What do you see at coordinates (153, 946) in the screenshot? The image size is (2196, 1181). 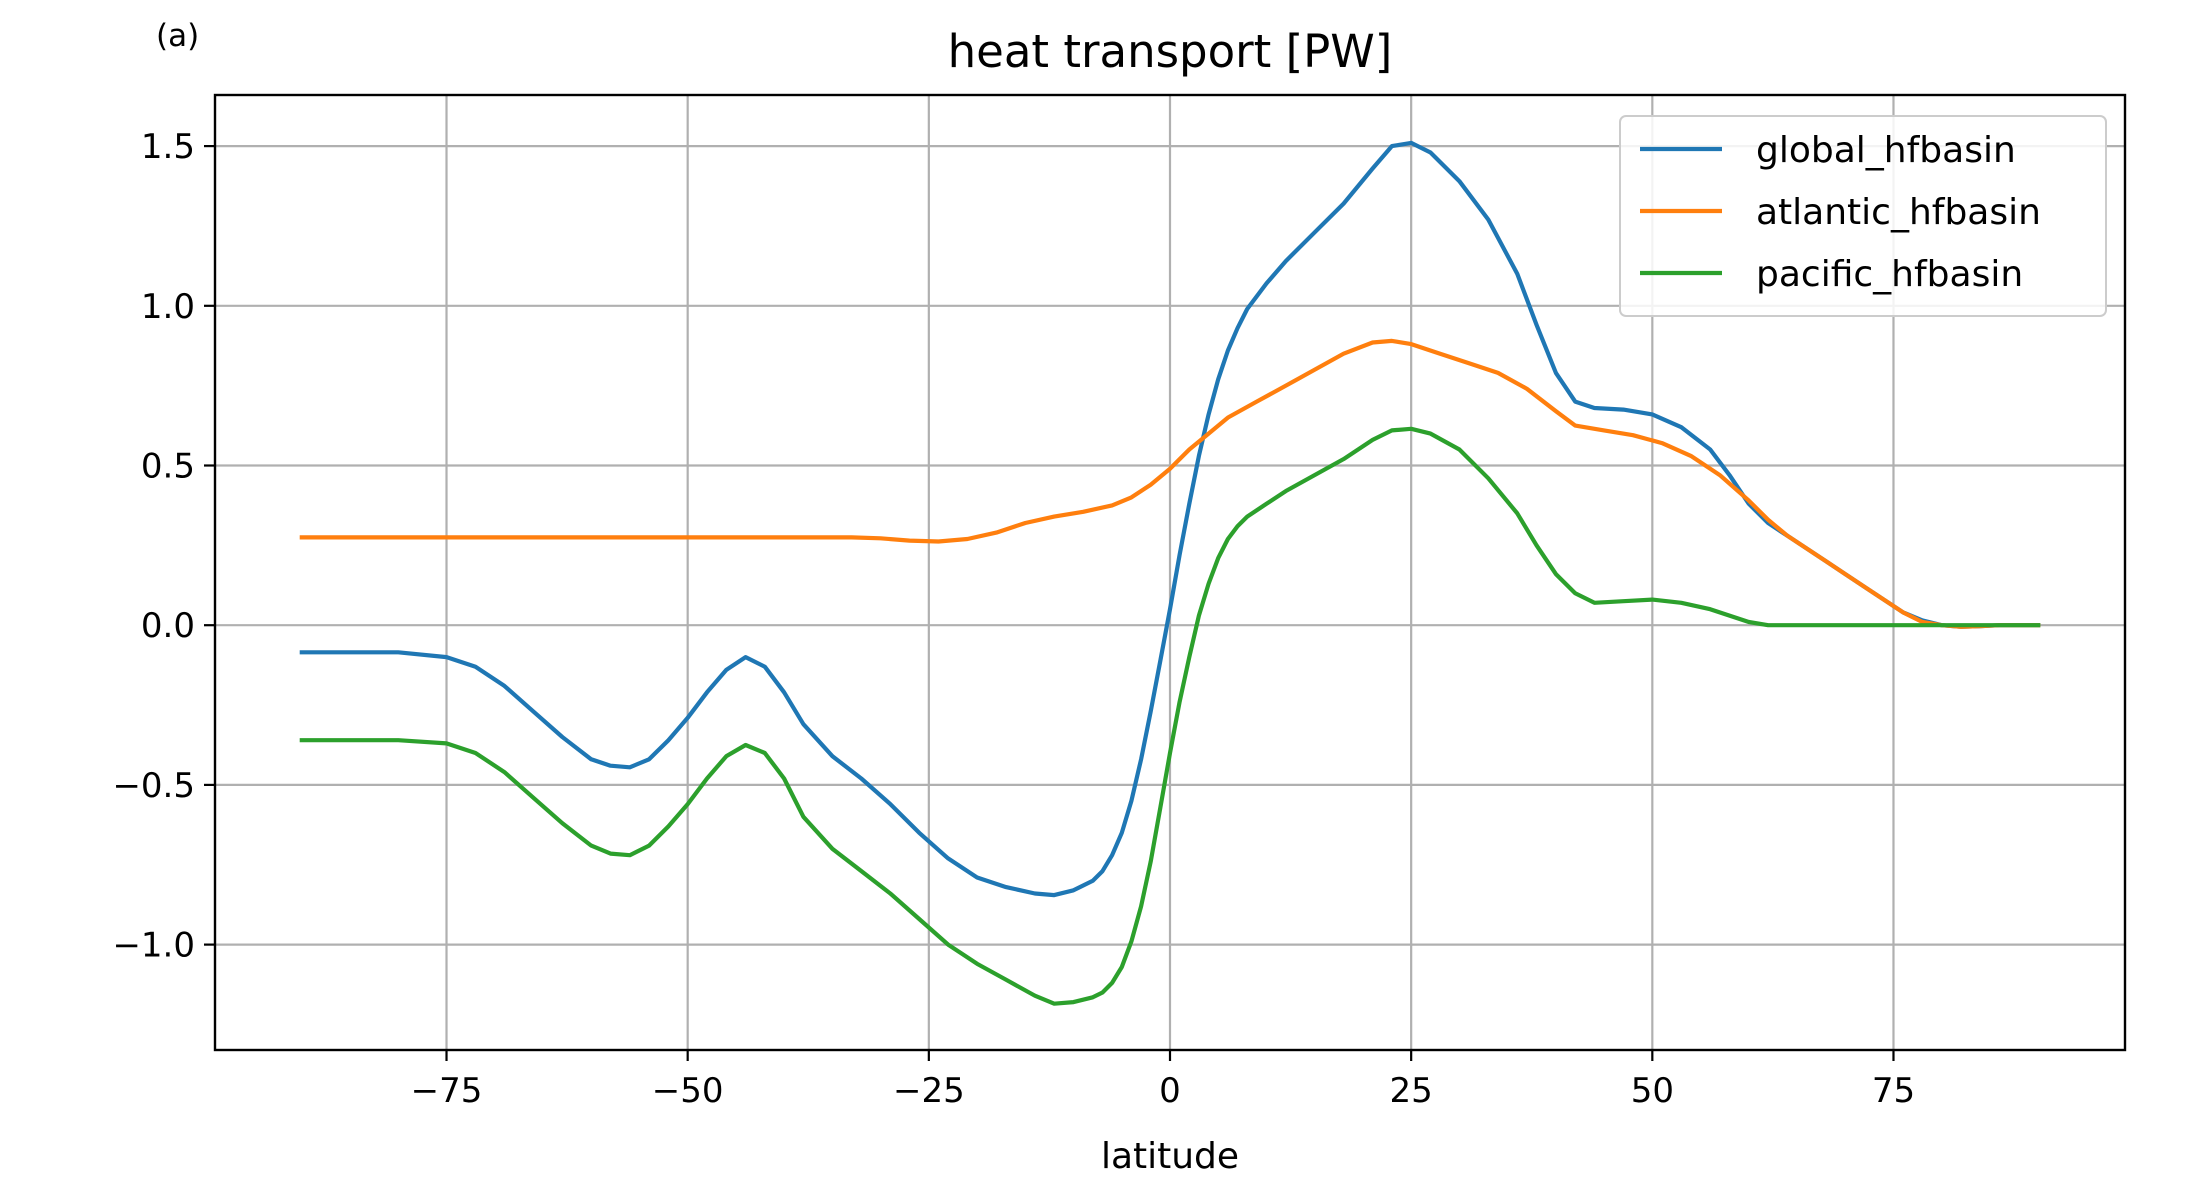 I see `y-tick-label: −1.0` at bounding box center [153, 946].